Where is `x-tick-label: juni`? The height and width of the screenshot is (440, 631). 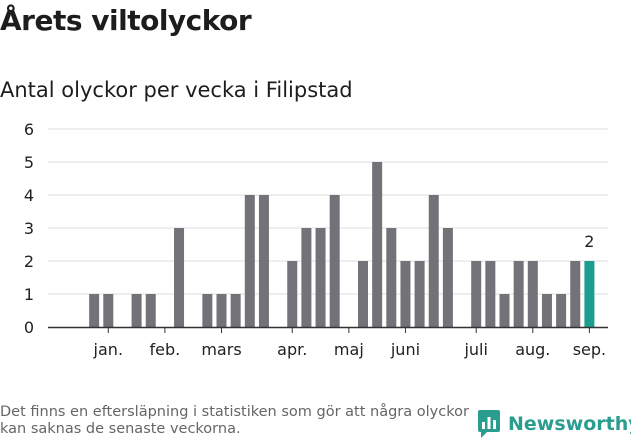 x-tick-label: juni is located at coordinates (405, 349).